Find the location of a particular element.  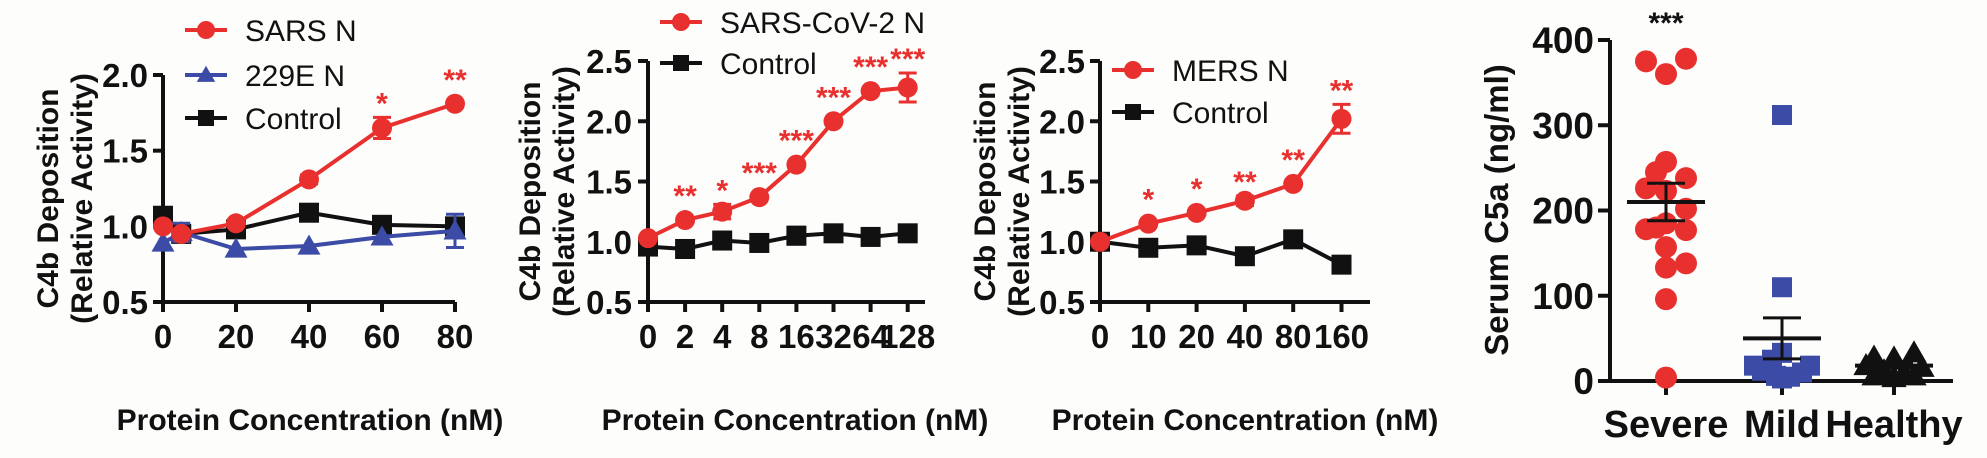

y-tick-label: 0.5 is located at coordinates (1062, 302).